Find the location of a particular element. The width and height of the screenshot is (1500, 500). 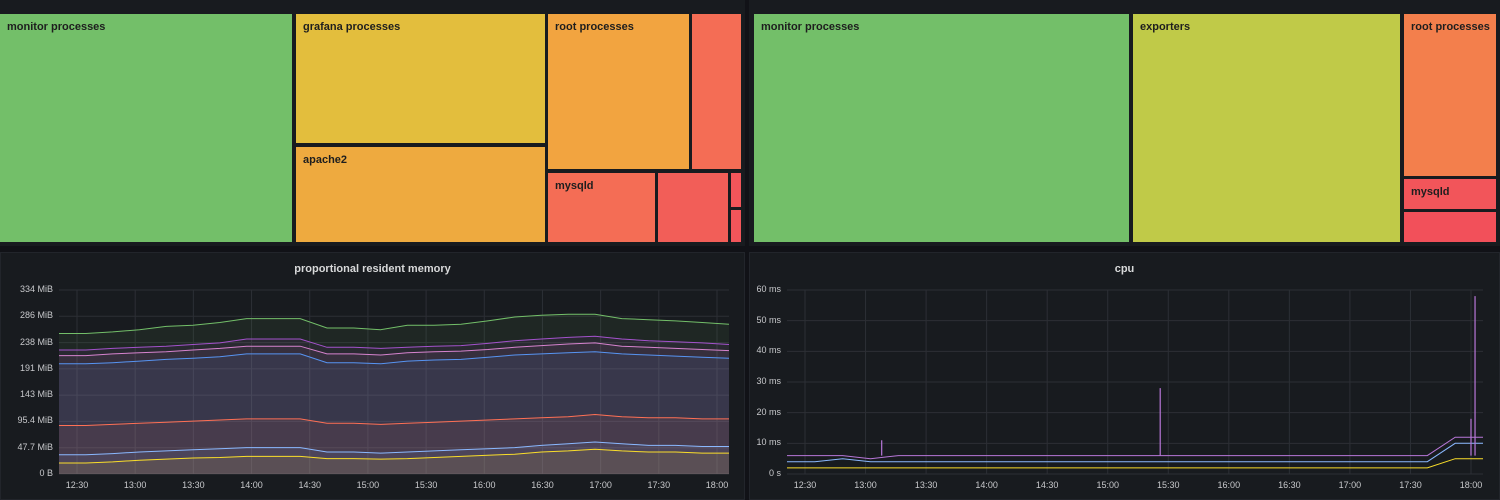

cell-label: apache2 is located at coordinates (325, 160).